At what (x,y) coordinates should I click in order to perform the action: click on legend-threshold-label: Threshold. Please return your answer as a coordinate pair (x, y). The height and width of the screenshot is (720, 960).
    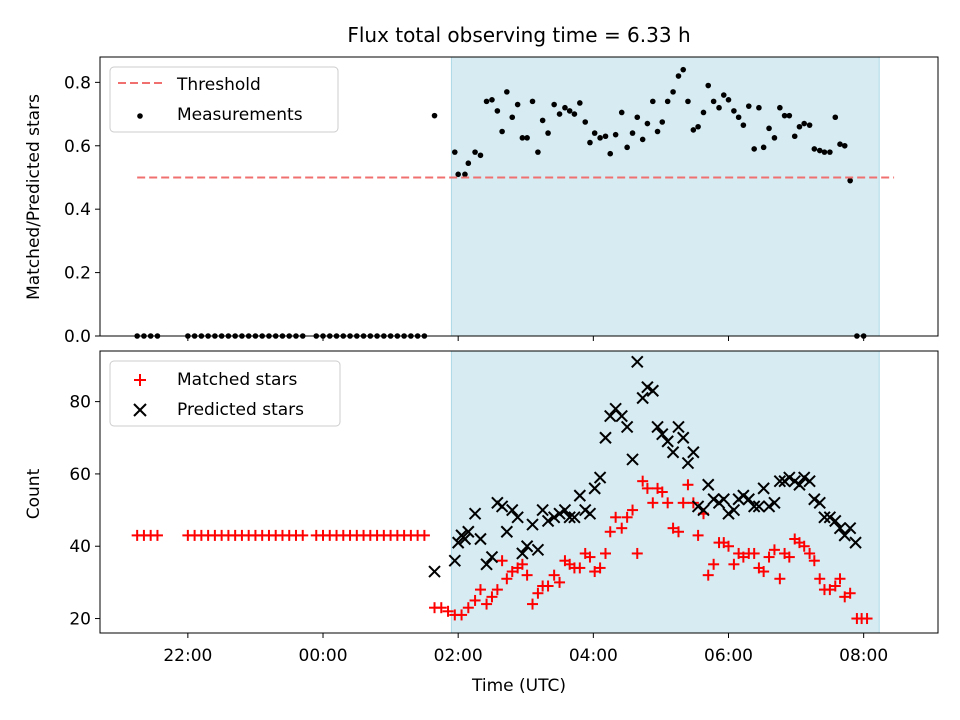
    Looking at the image, I should click on (218, 85).